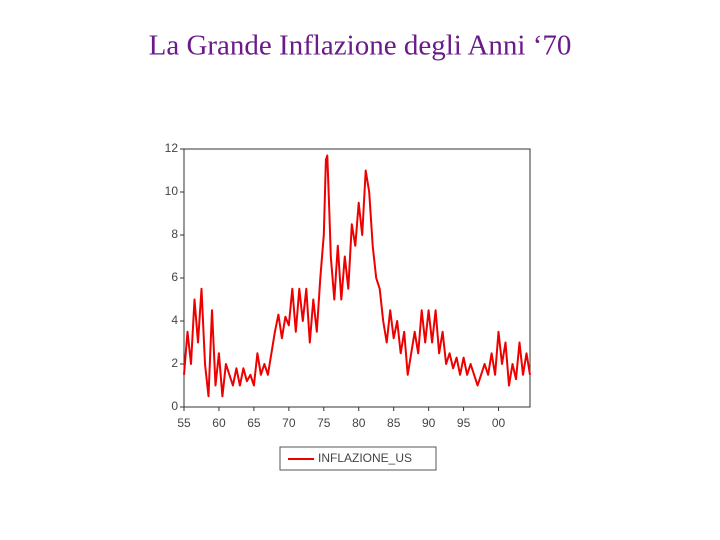 The width and height of the screenshot is (720, 540). What do you see at coordinates (174, 406) in the screenshot?
I see `y-tick-label: 0` at bounding box center [174, 406].